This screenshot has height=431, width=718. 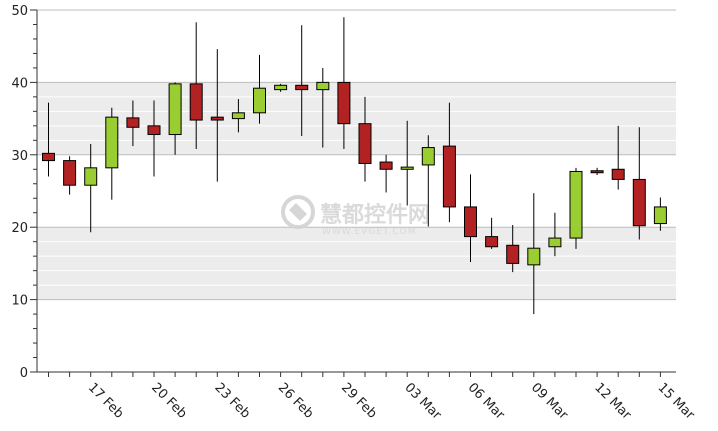 I want to click on y-tick-label: 30, so click(x=19, y=156).